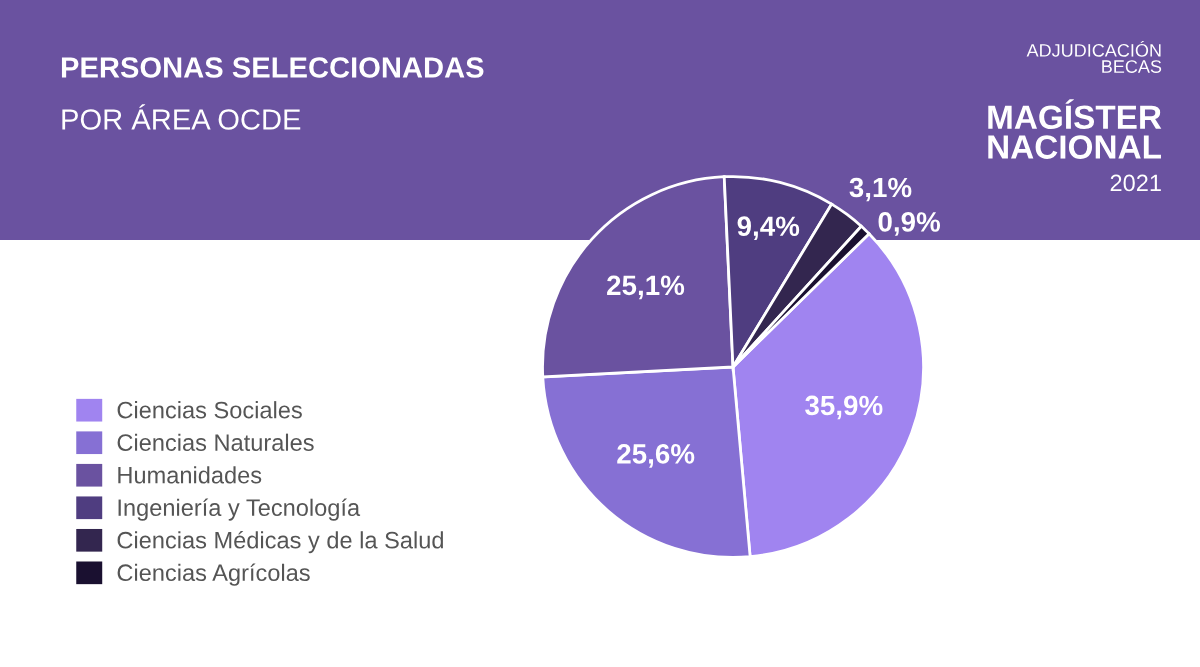 The image size is (1200, 667). Describe the element at coordinates (280, 542) in the screenshot. I see `legend-label: Ciencias Médicas y de la Salud` at that location.